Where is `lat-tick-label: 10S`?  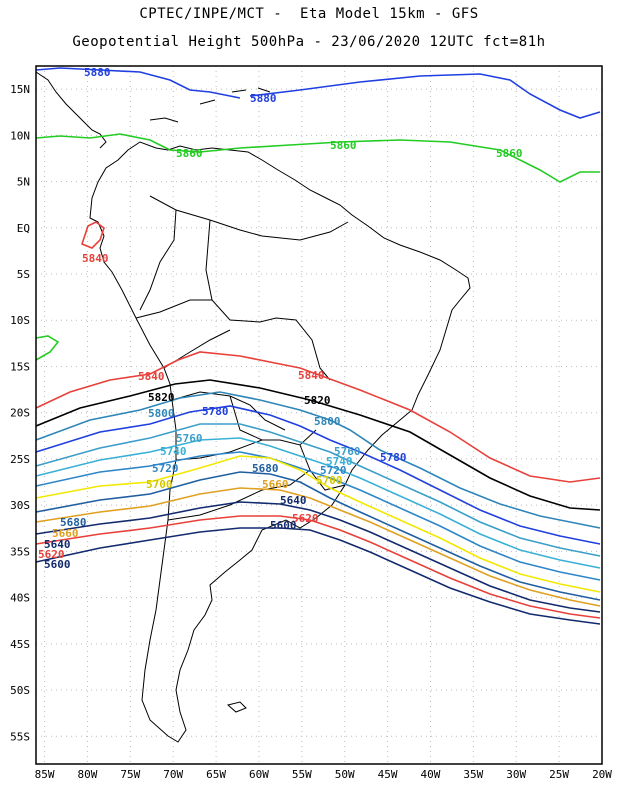 lat-tick-label: 10S is located at coordinates (20, 320).